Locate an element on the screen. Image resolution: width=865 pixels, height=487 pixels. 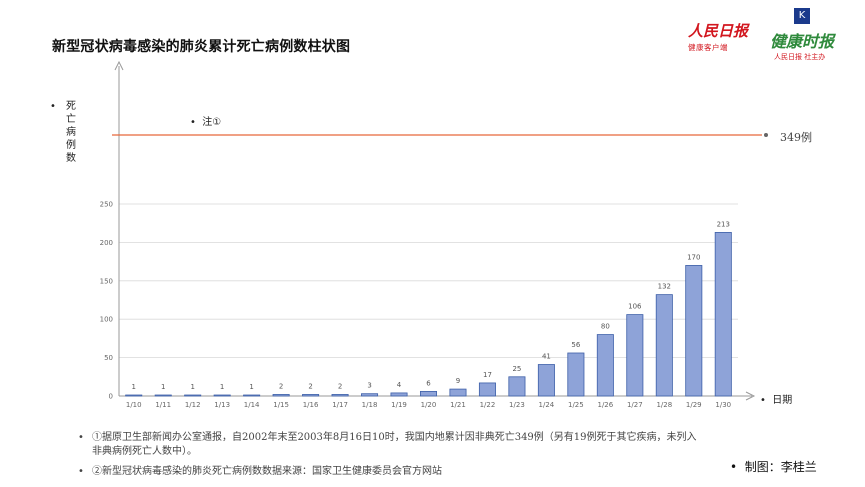
y-tick-label: 100 is located at coordinates (106, 320).